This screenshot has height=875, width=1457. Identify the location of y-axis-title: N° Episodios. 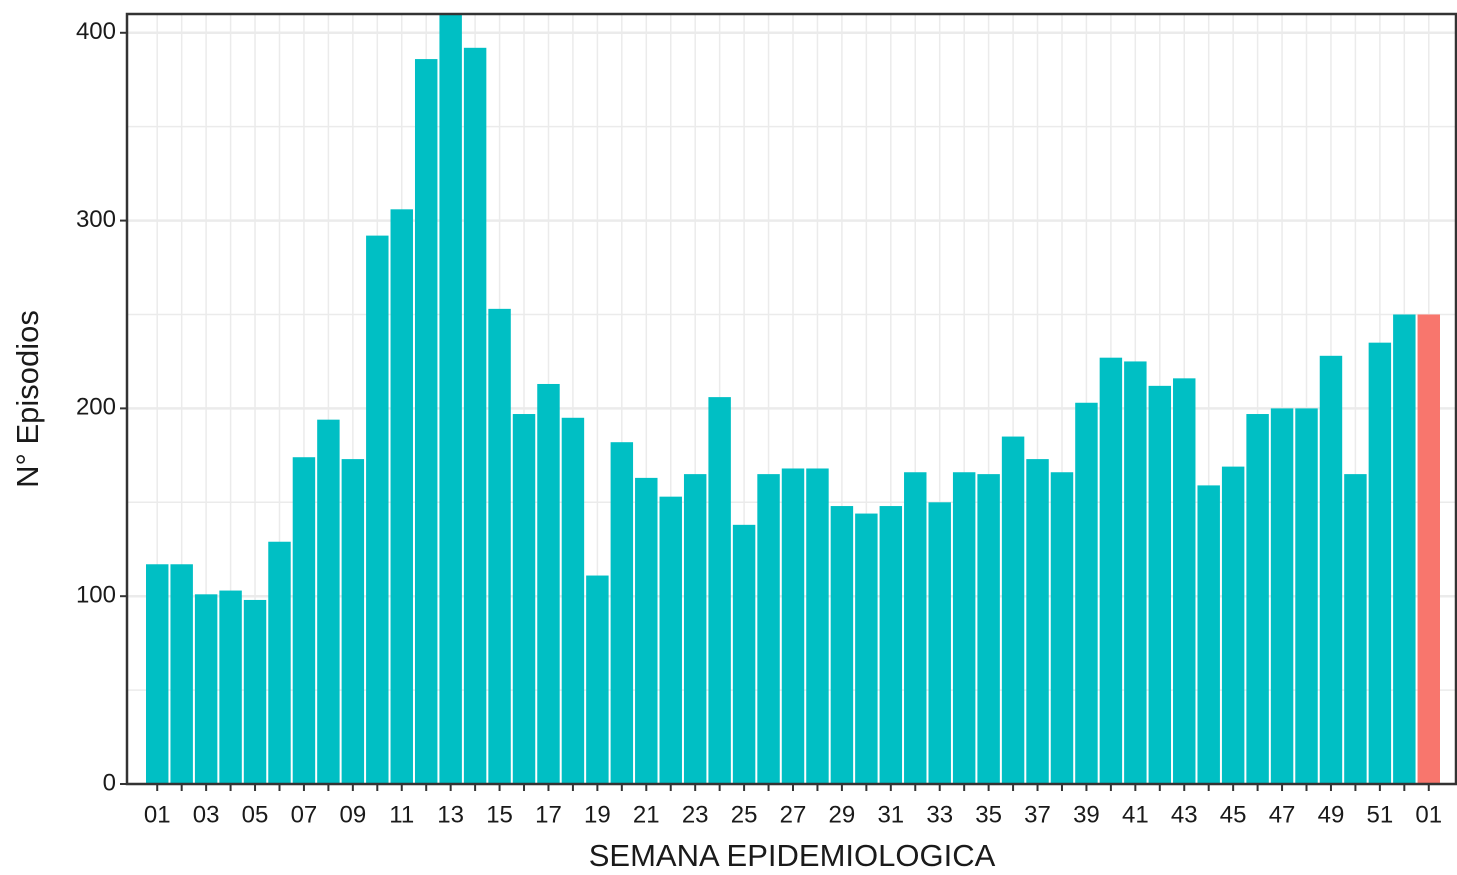
(27, 399).